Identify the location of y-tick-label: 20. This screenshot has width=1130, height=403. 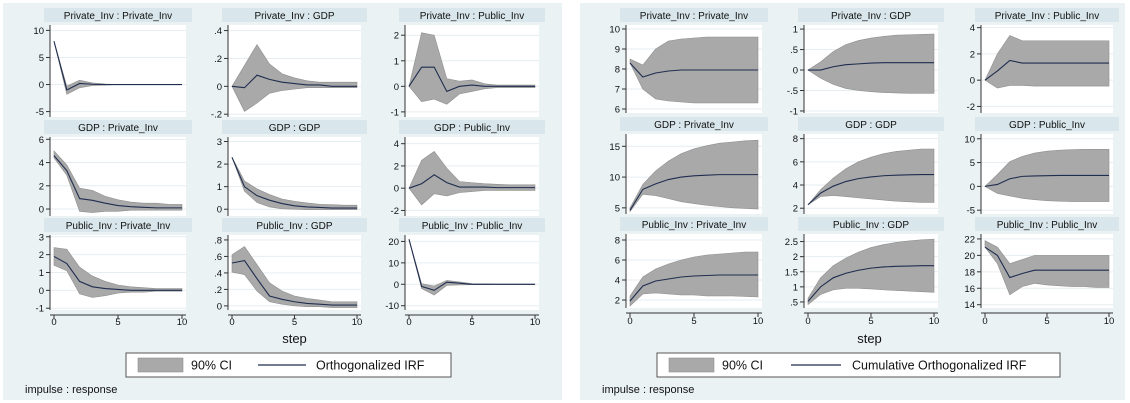
(969, 256).